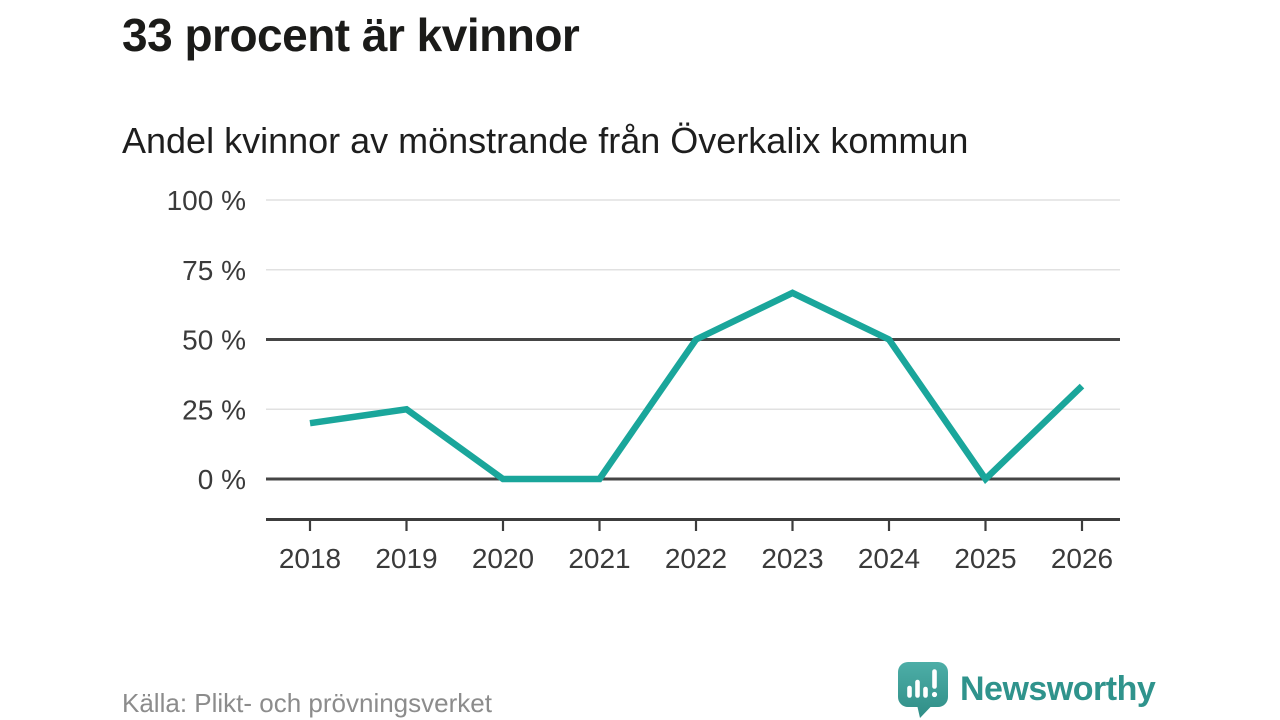  What do you see at coordinates (934, 694) in the screenshot?
I see `exclamation-dot` at bounding box center [934, 694].